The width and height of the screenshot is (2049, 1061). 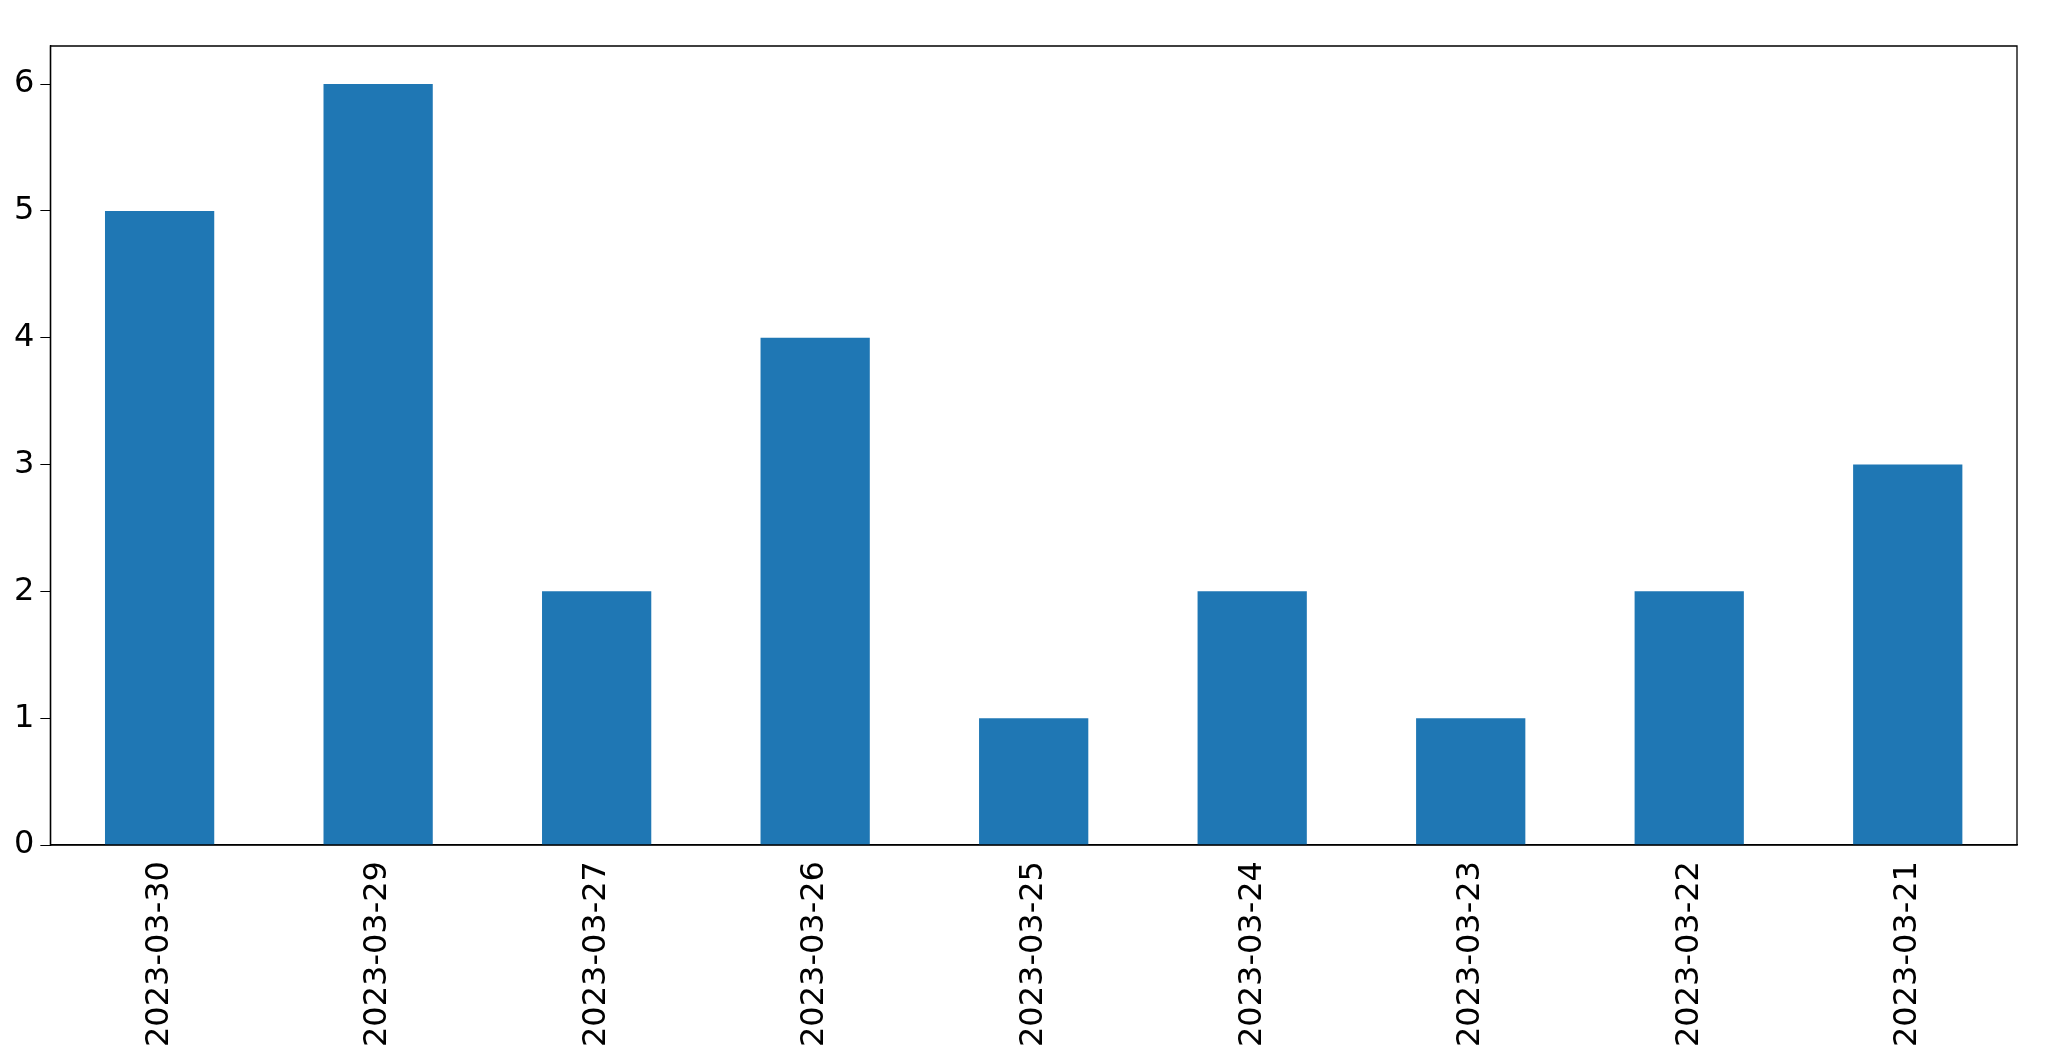 I want to click on x-tick-label: 2023-03-24, so click(x=1249, y=954).